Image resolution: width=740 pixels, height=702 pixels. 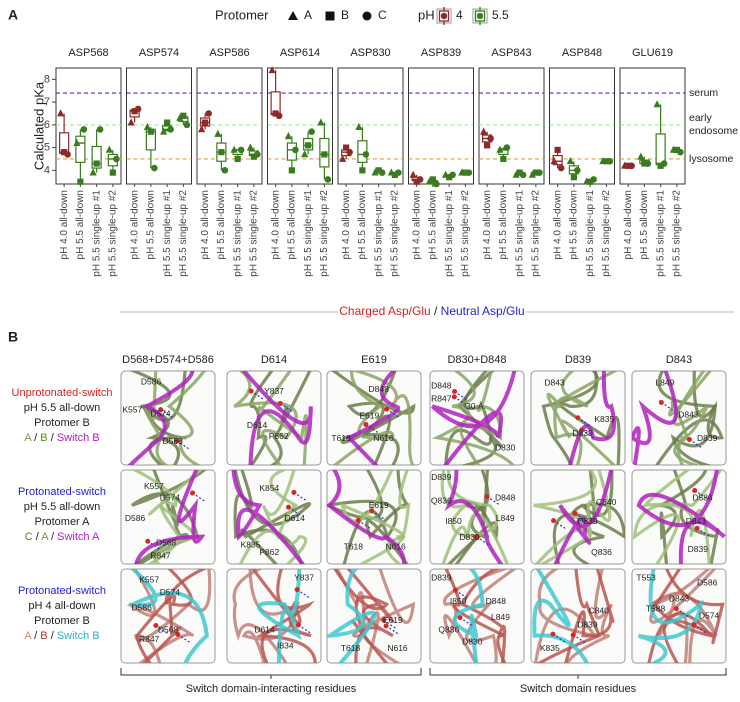 What do you see at coordinates (711, 159) in the screenshot?
I see `reference-label: lysosome` at bounding box center [711, 159].